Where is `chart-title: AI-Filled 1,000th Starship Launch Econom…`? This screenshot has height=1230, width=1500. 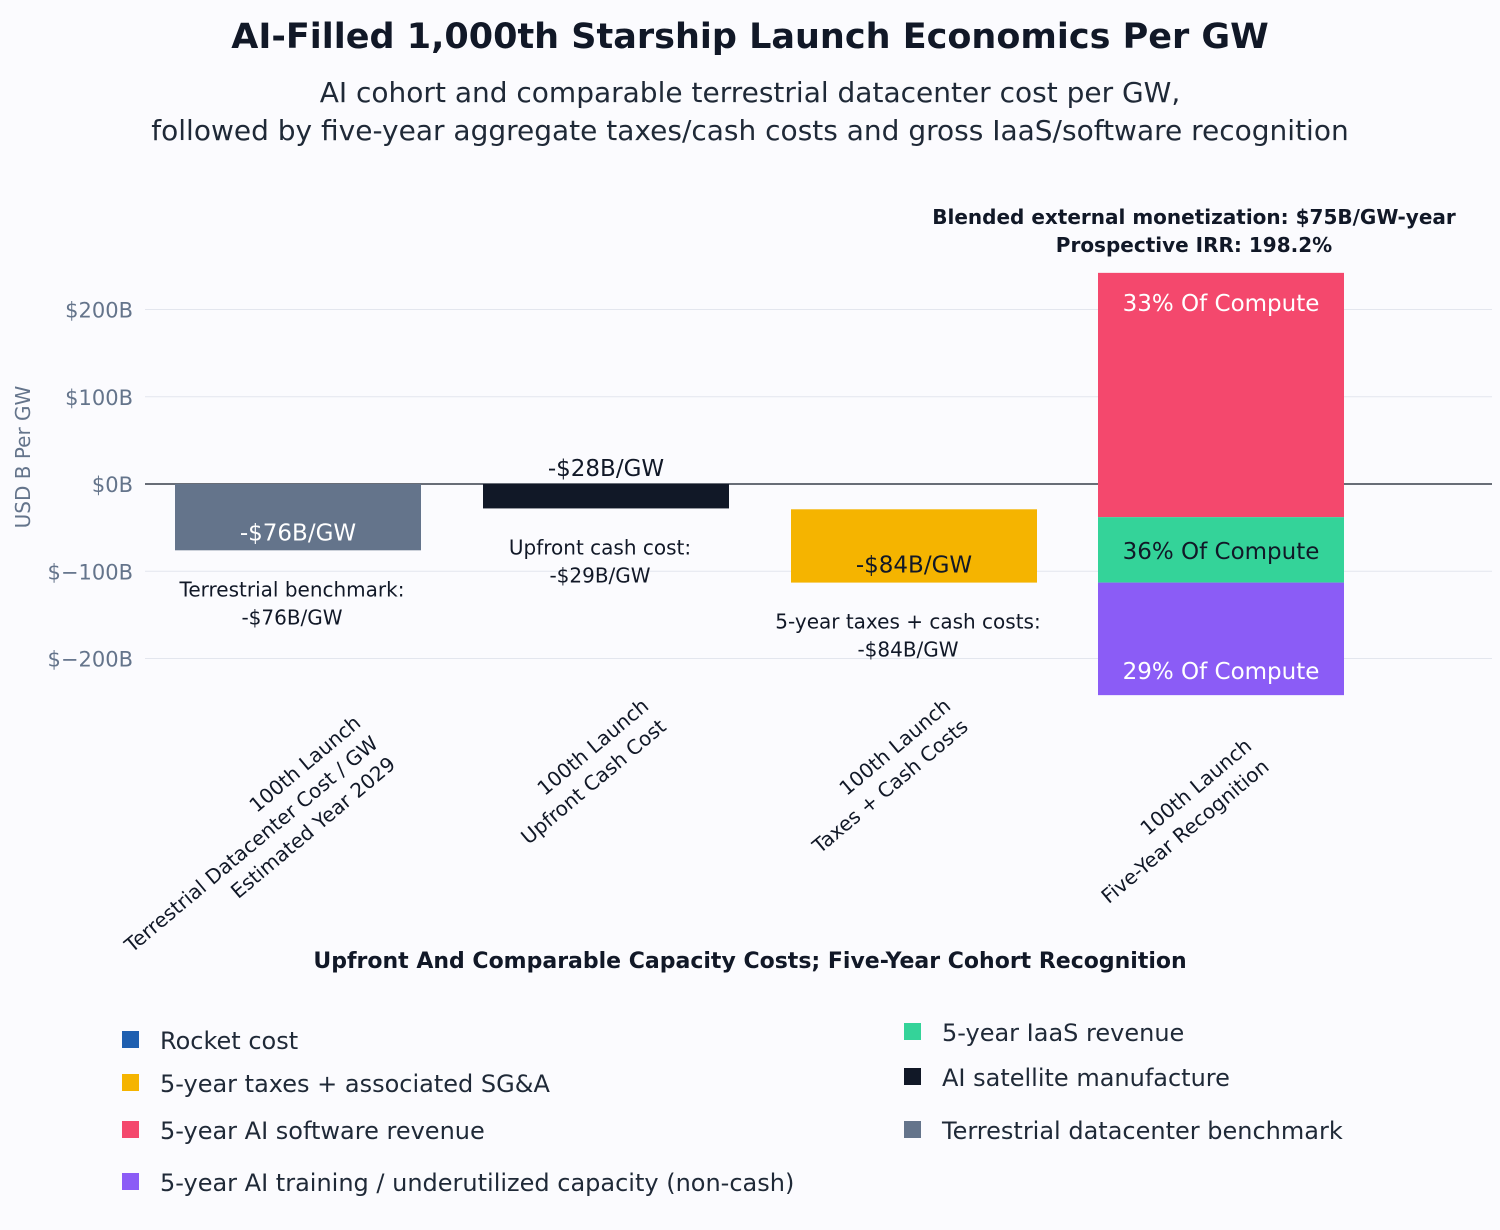
chart-title: AI-Filled 1,000th Starship Launch Econom… is located at coordinates (750, 37).